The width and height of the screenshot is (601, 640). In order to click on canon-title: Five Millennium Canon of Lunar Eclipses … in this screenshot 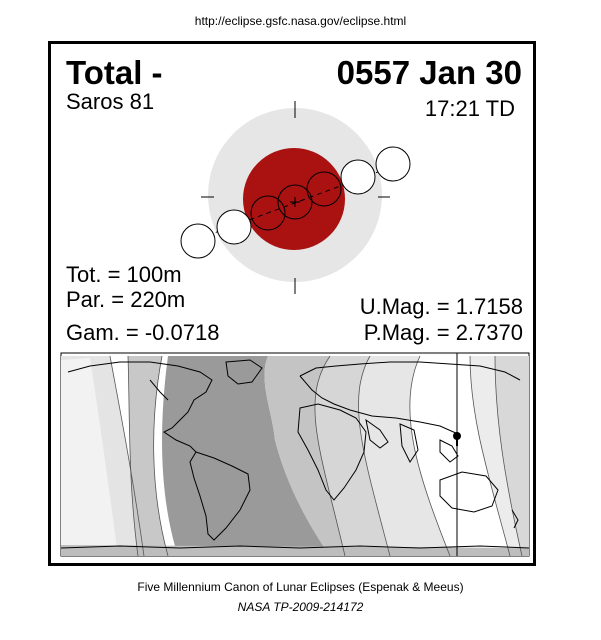, I will do `click(300, 587)`.